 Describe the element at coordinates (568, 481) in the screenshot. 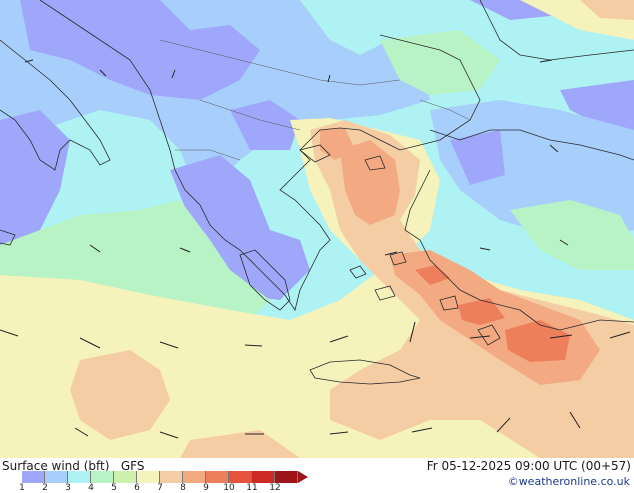

I see `credit-link: ©weatheronline.co.uk` at that location.